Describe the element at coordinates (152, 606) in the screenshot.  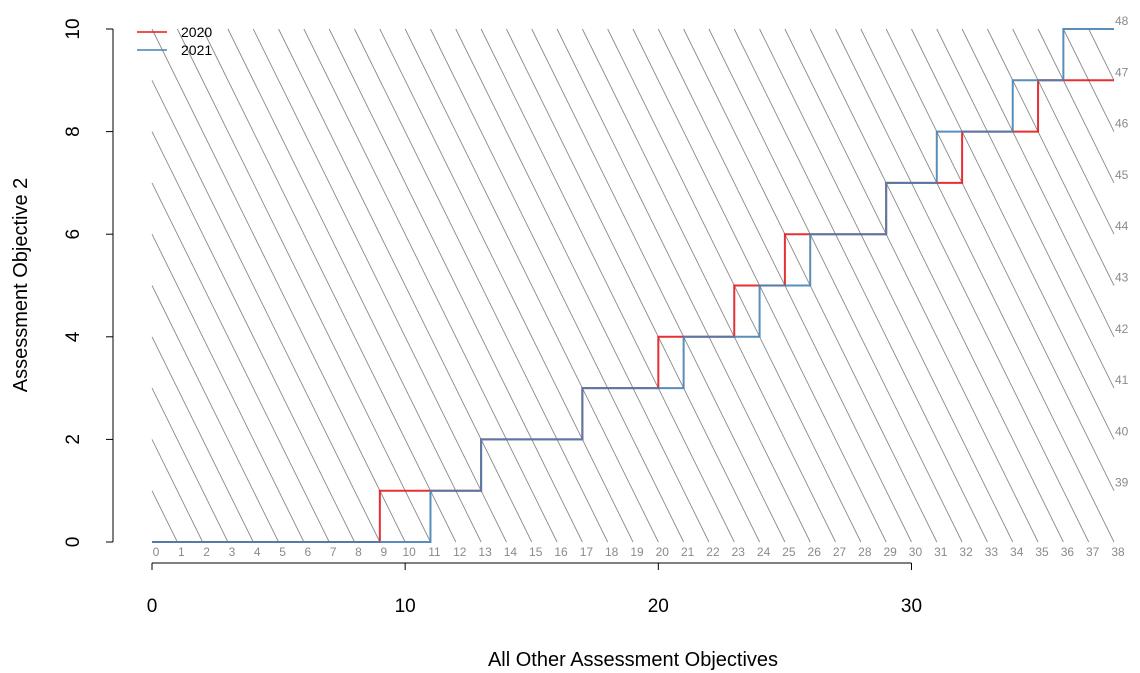
I see `x-tick-label: 0` at that location.